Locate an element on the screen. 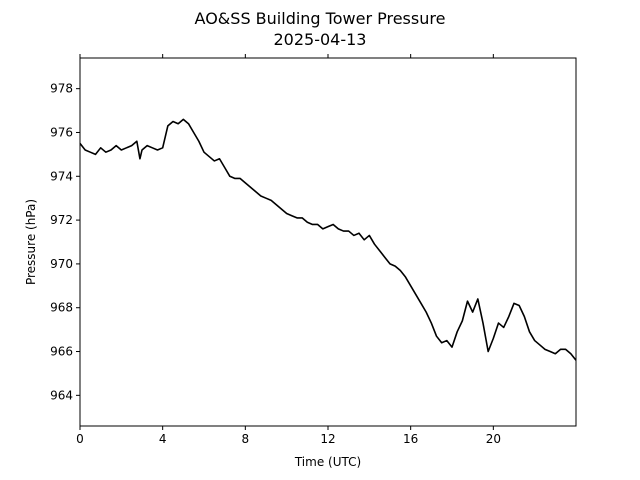  x-tick-label: 12 is located at coordinates (327, 439).